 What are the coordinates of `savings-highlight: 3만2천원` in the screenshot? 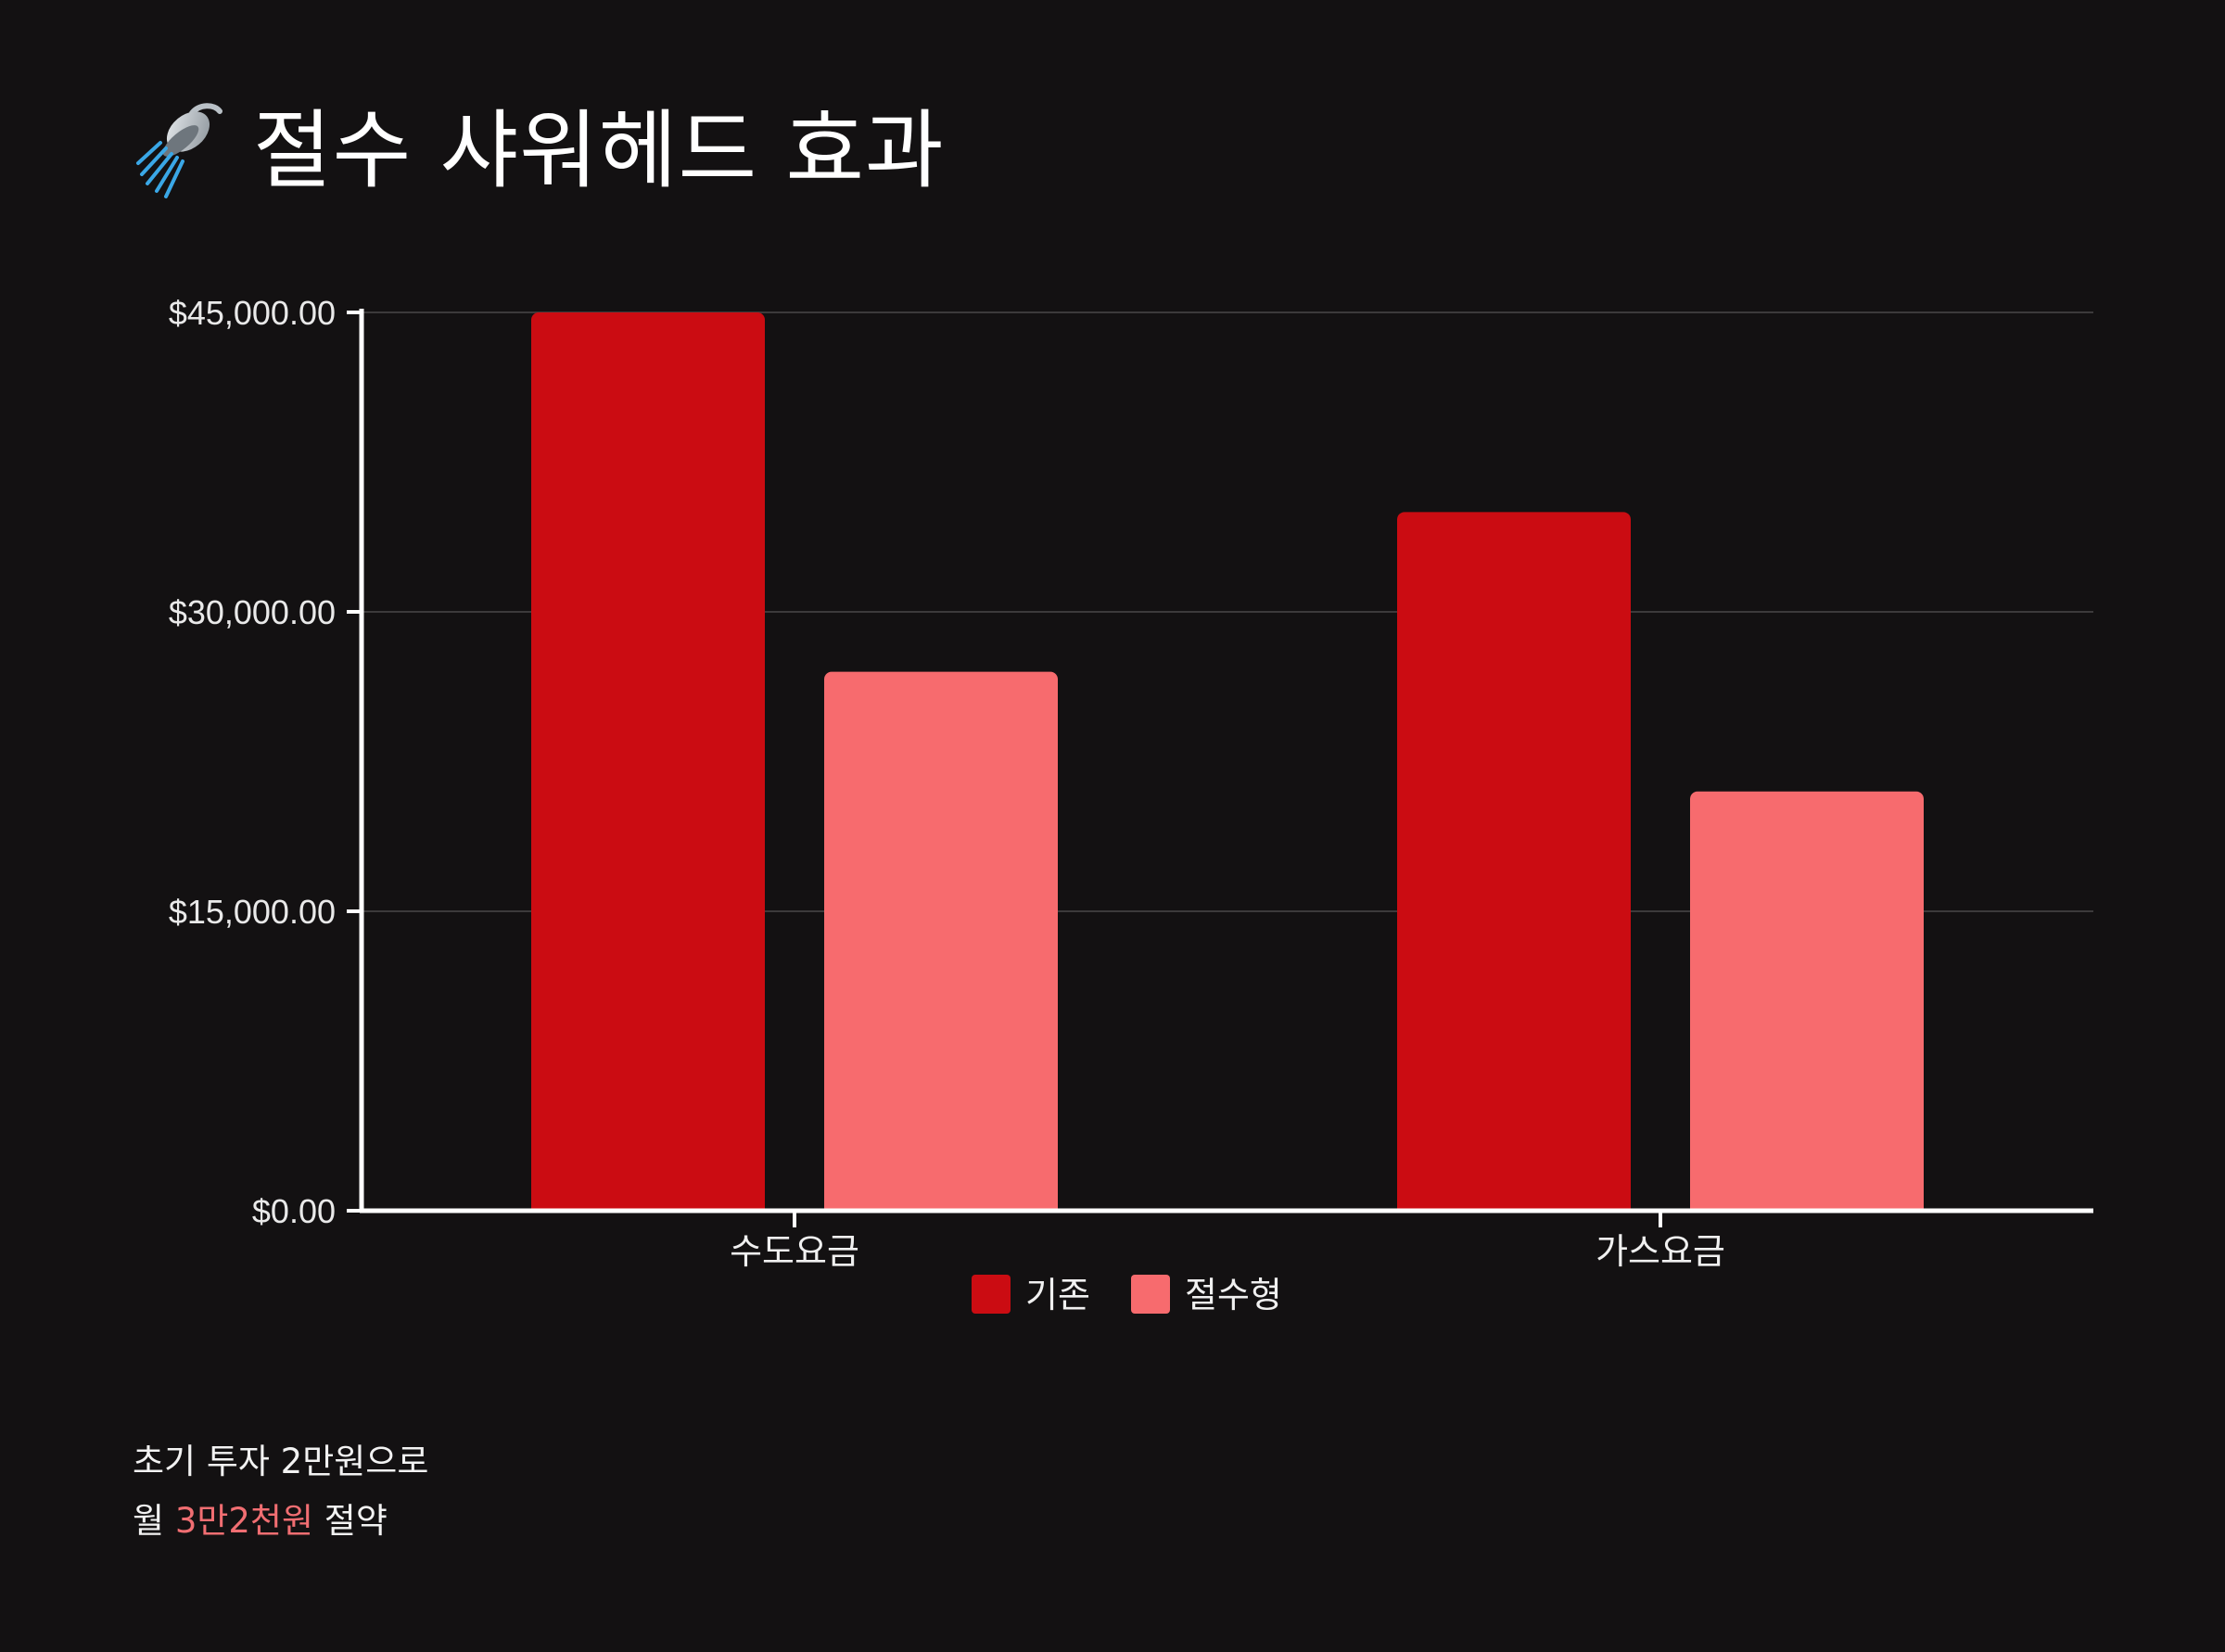 It's located at (244, 1521).